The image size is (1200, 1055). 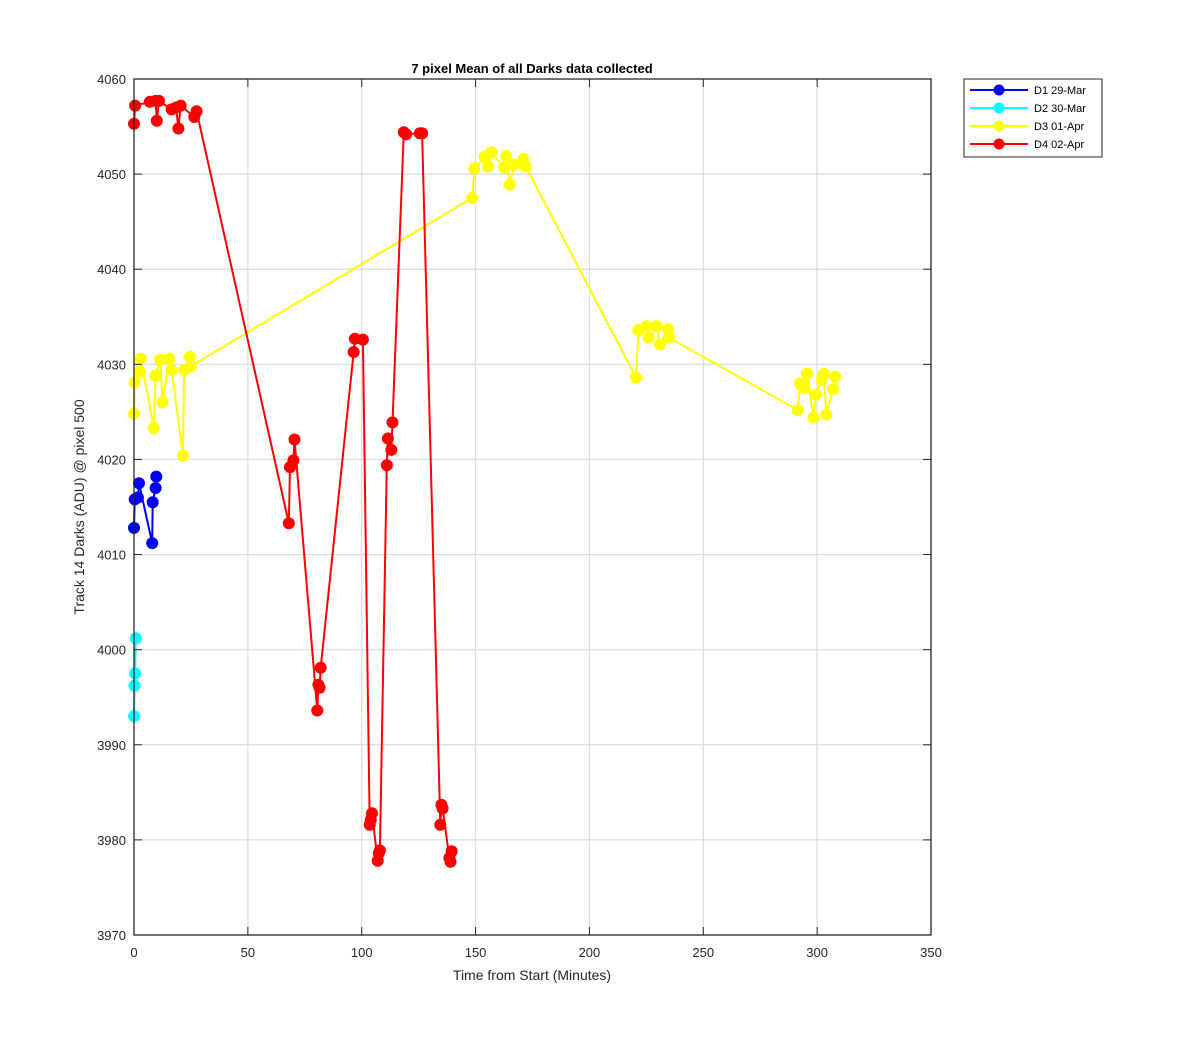 I want to click on x-tick-label: 250, so click(x=703, y=952).